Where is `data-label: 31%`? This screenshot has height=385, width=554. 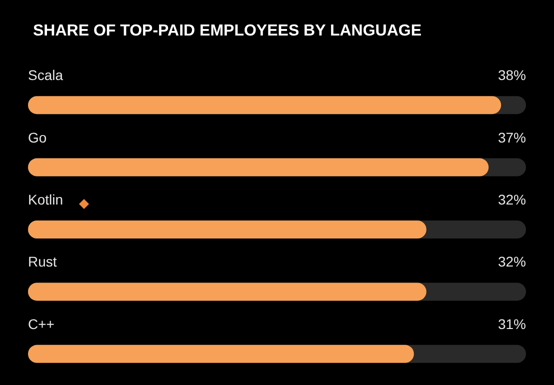 data-label: 31% is located at coordinates (512, 324).